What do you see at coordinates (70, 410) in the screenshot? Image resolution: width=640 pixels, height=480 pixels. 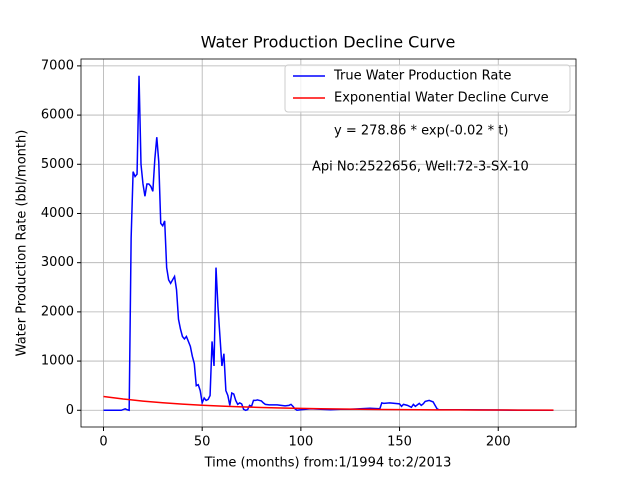 I see `y-tick-label: 0` at bounding box center [70, 410].